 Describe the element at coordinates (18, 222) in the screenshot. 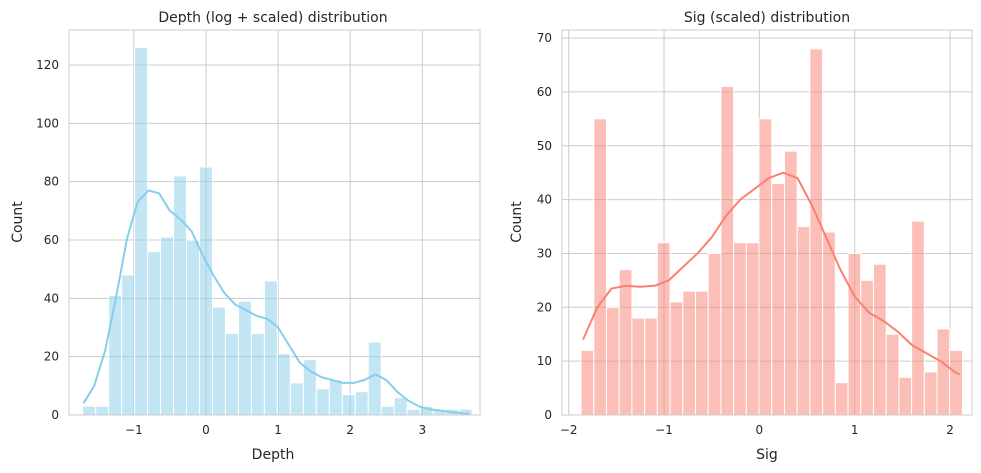

I see `depth-chart-ylabel: Count` at that location.